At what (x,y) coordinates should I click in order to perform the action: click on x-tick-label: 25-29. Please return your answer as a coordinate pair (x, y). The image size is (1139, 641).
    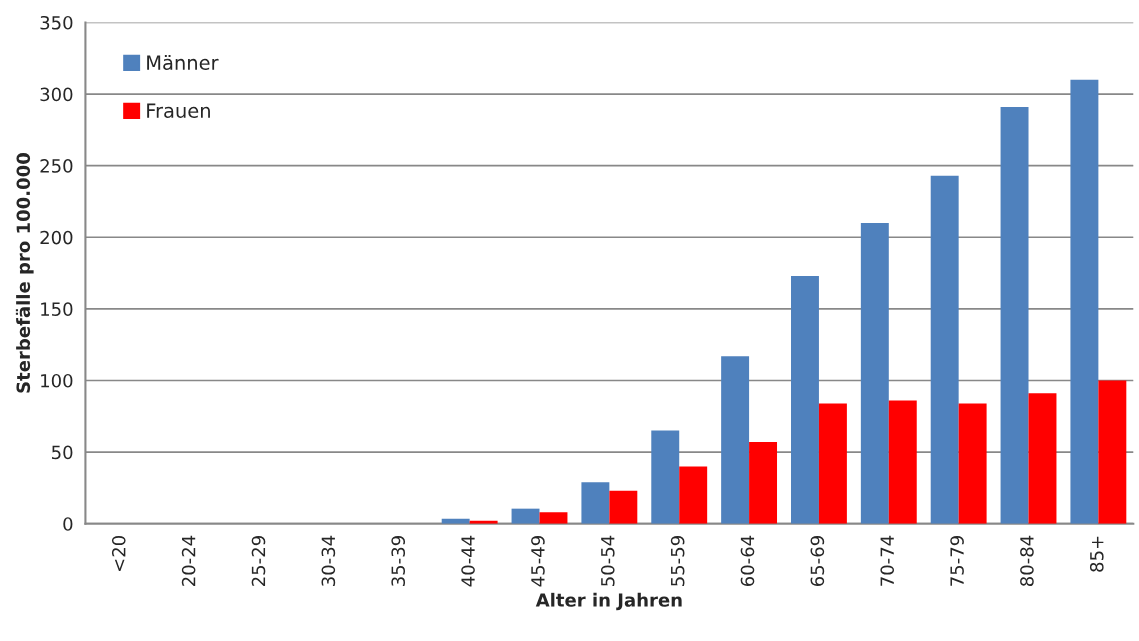
    Looking at the image, I should click on (258, 561).